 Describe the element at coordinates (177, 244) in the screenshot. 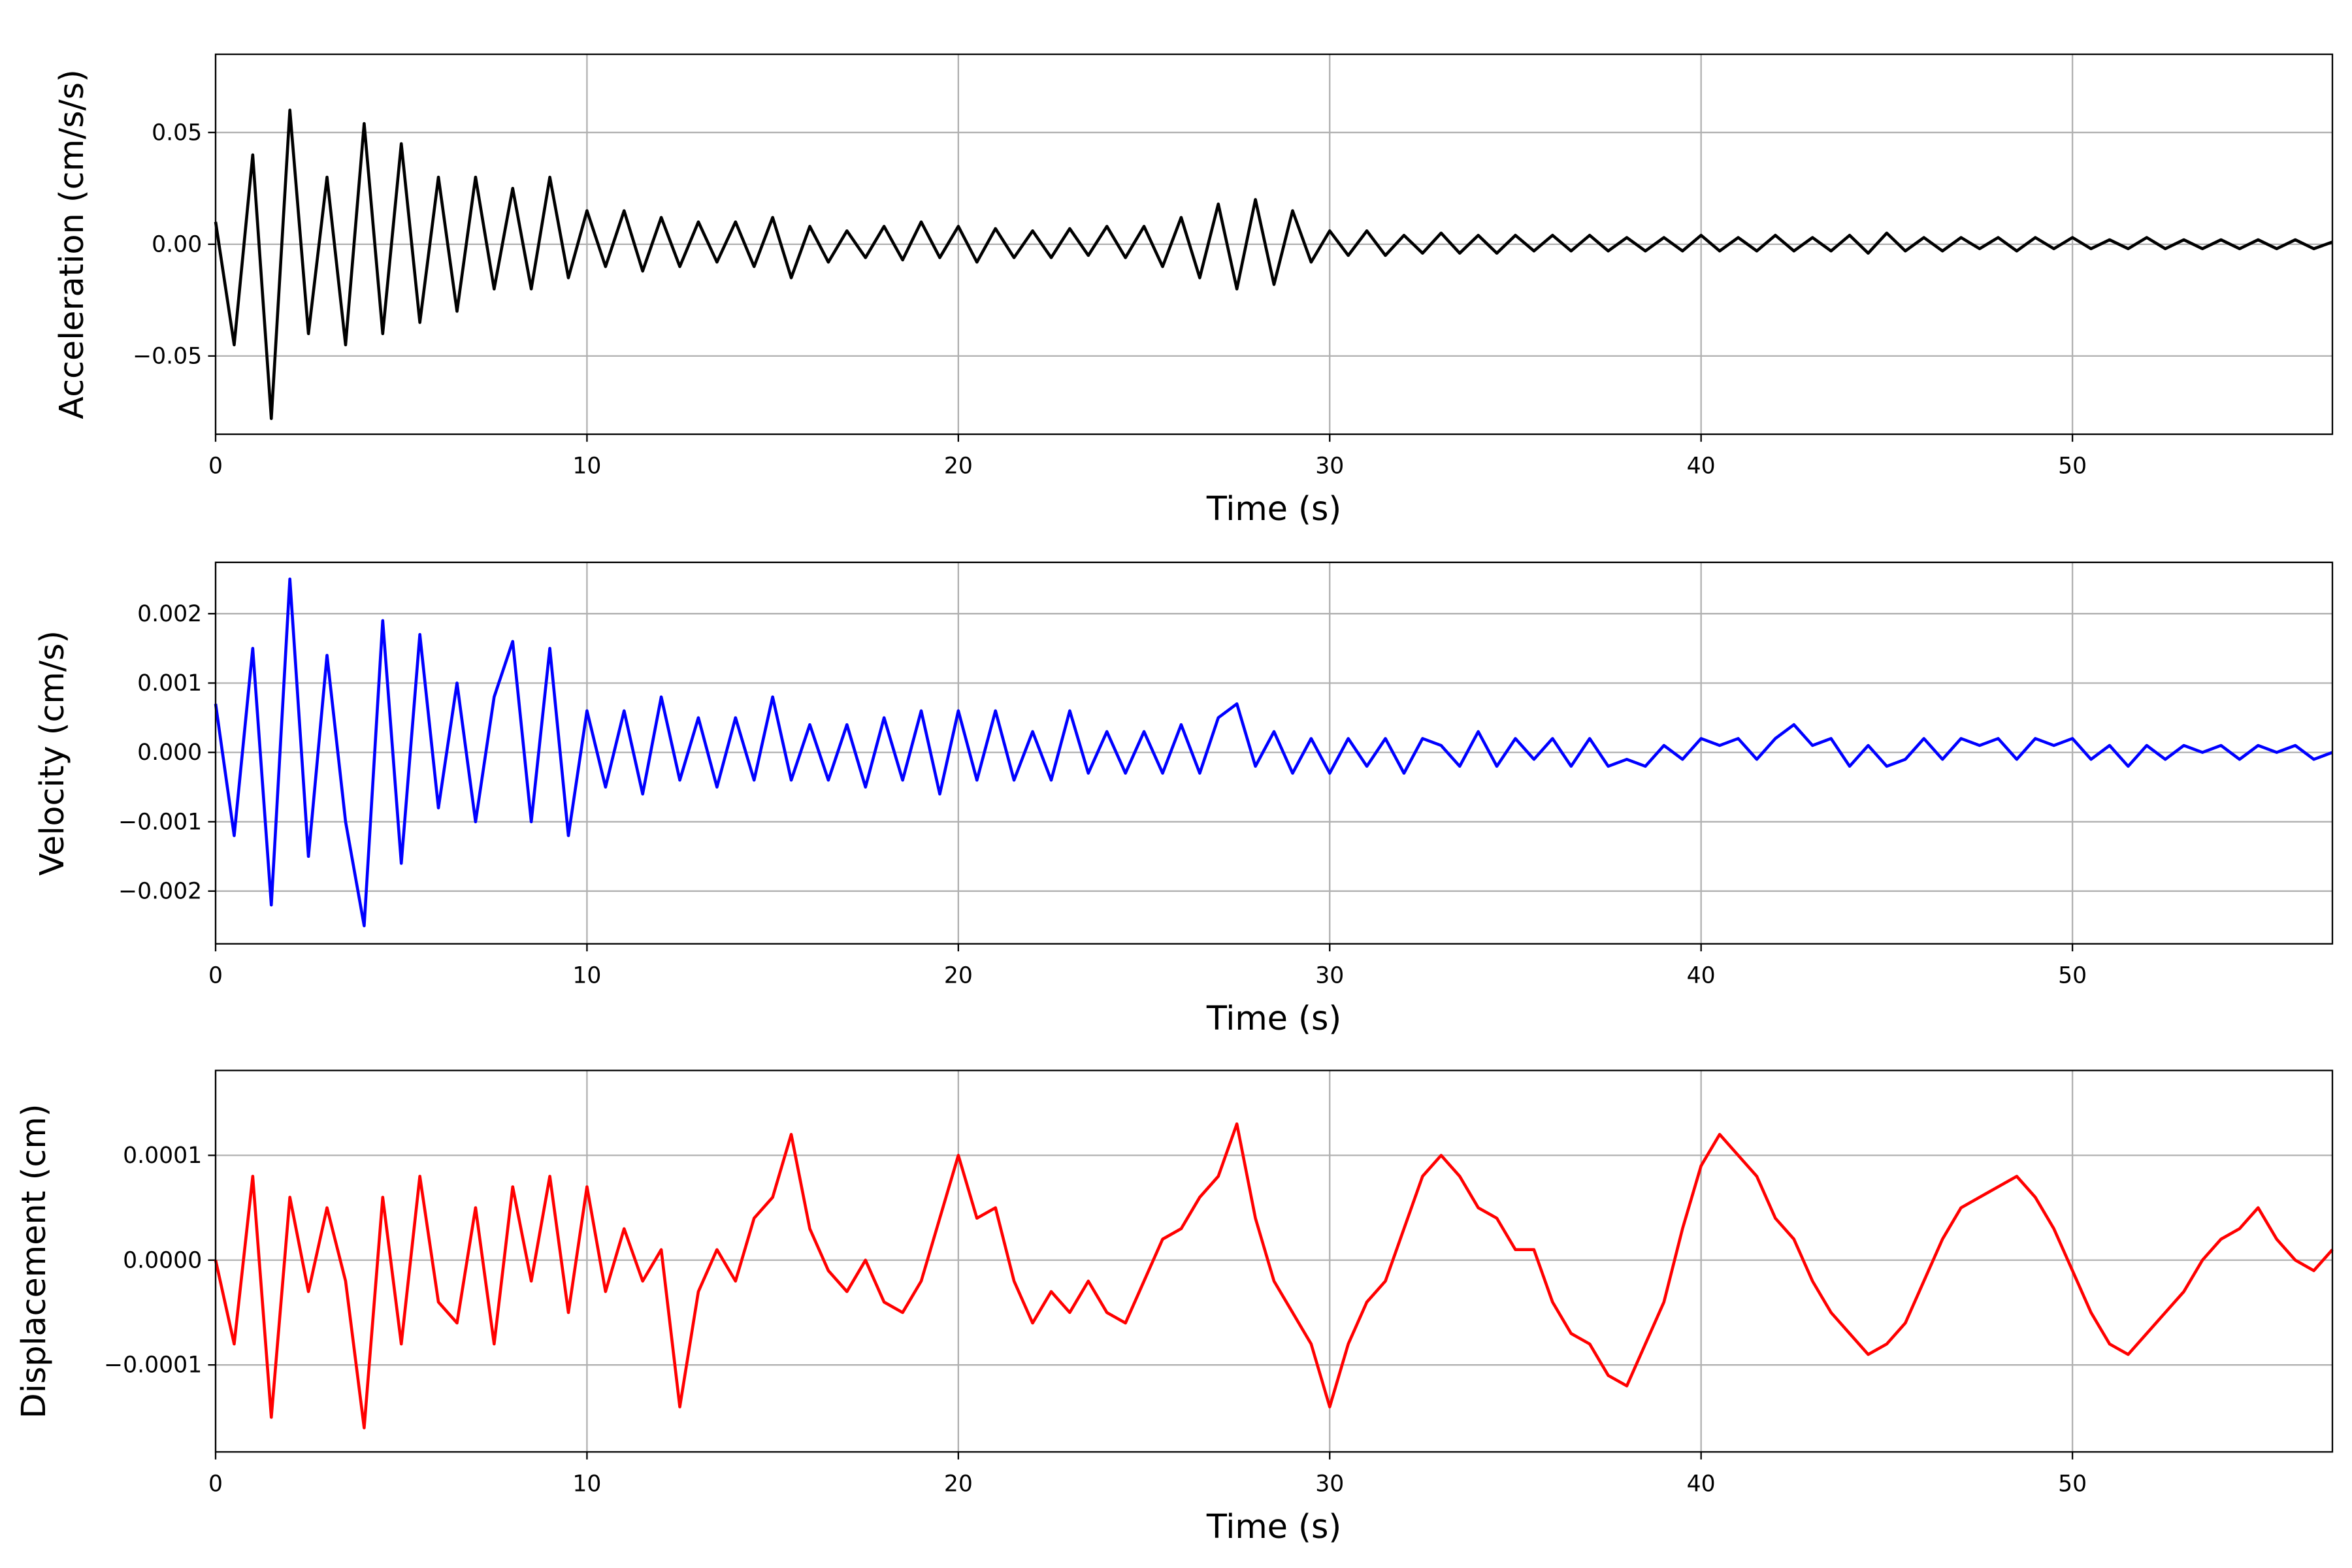

I see `y-tick-label: 0.00` at that location.